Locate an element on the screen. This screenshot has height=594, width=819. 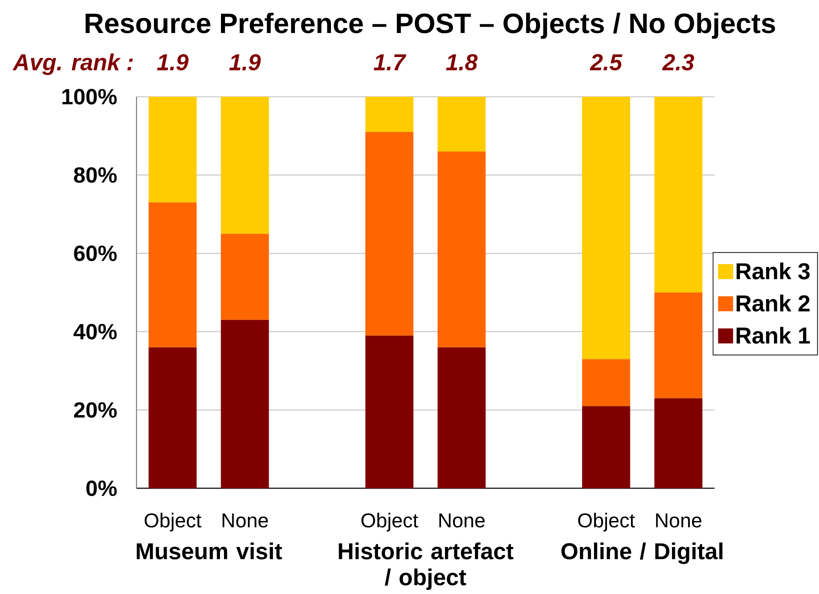
chart-title: Resource Preference – POST – Objects / No Objects is located at coordinates (431, 25).